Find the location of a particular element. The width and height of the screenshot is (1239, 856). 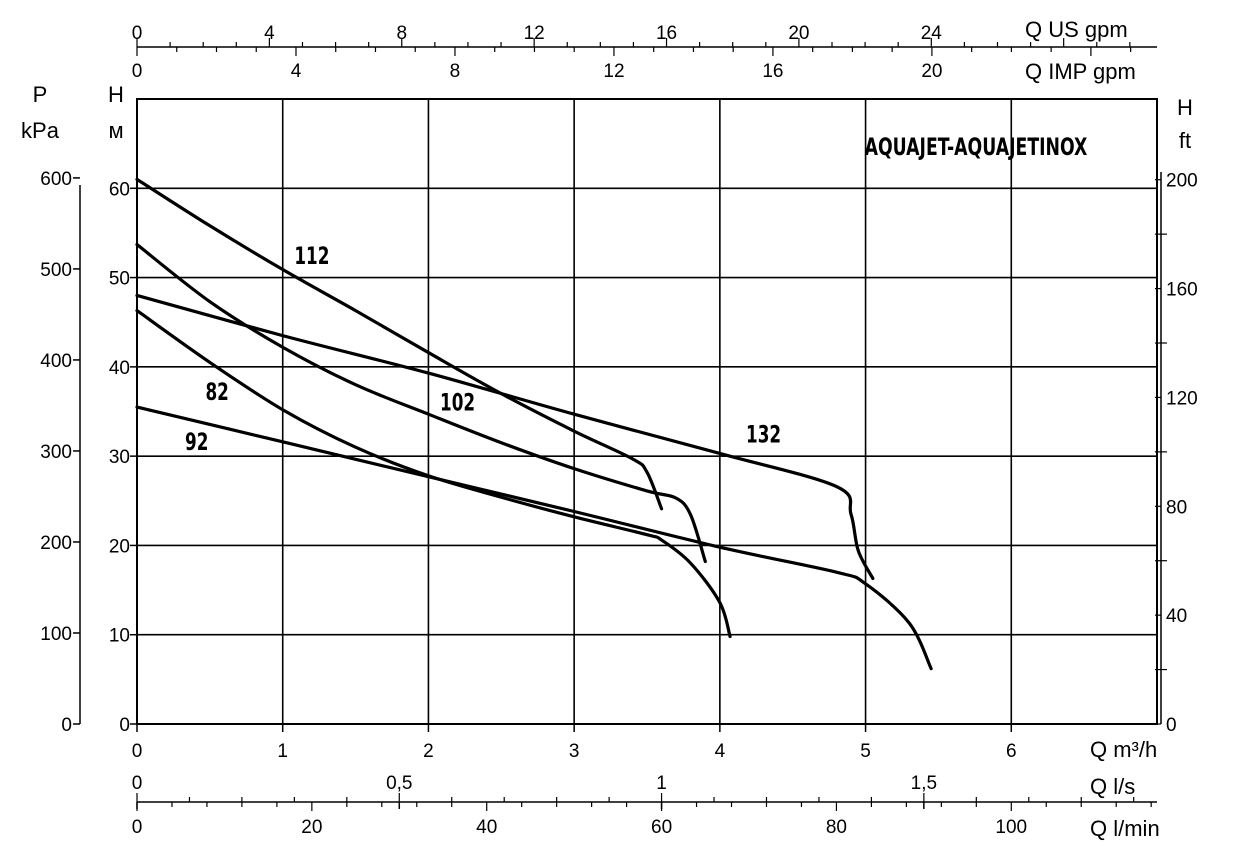

y-tick-label-m: 50 is located at coordinates (119, 279).